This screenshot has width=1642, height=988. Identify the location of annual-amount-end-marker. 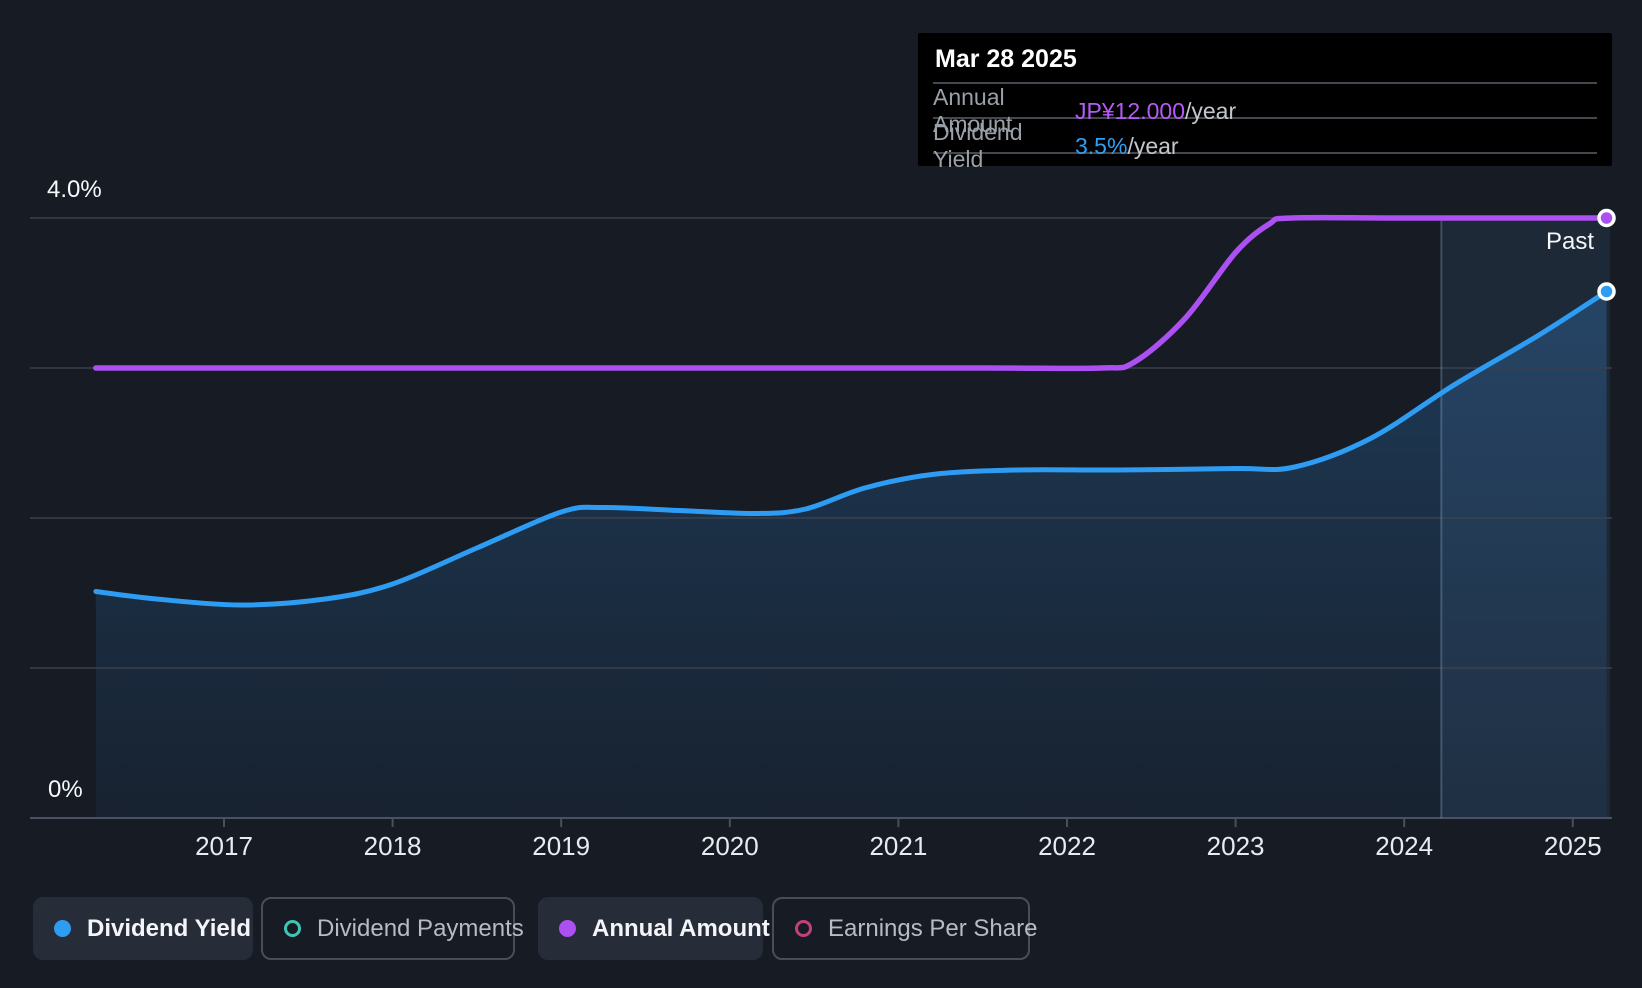
(1606, 218).